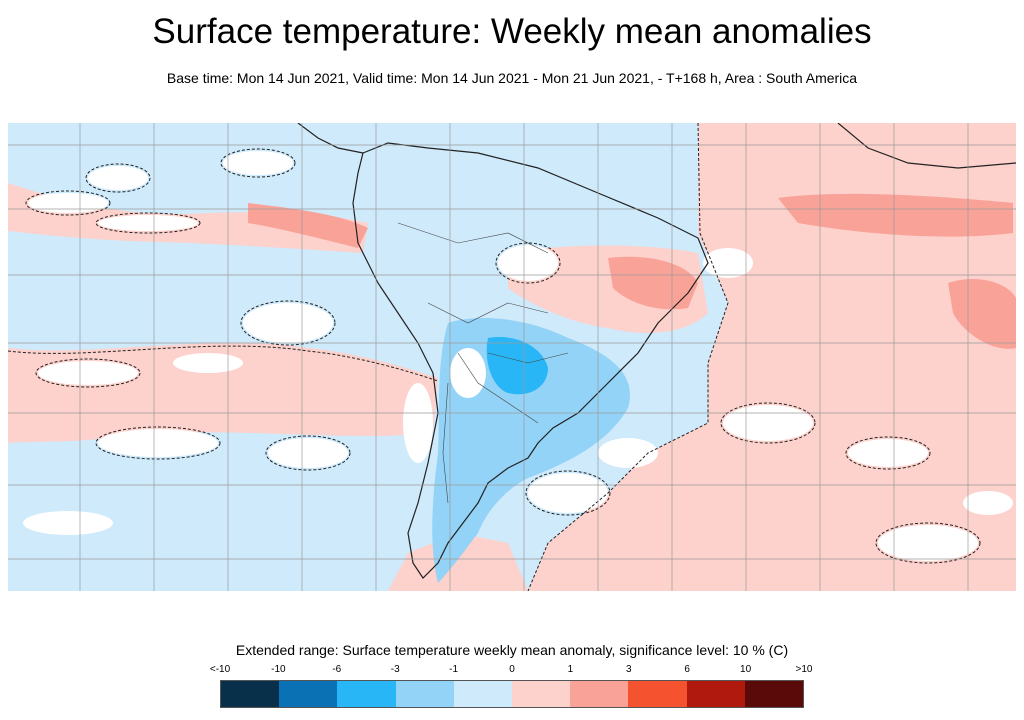  I want to click on legend-labels: <-10 -10 -6 -3 -1 0 1 3 6 10 >10, so click(511, 671).